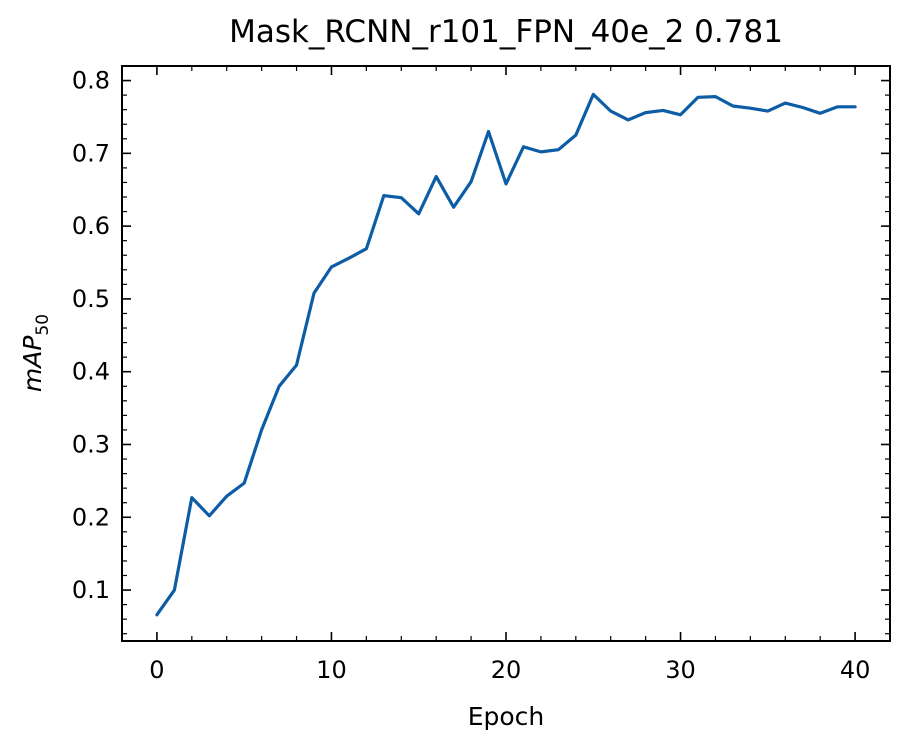 The height and width of the screenshot is (750, 904). Describe the element at coordinates (506, 670) in the screenshot. I see `x-tick-label: 20` at that location.